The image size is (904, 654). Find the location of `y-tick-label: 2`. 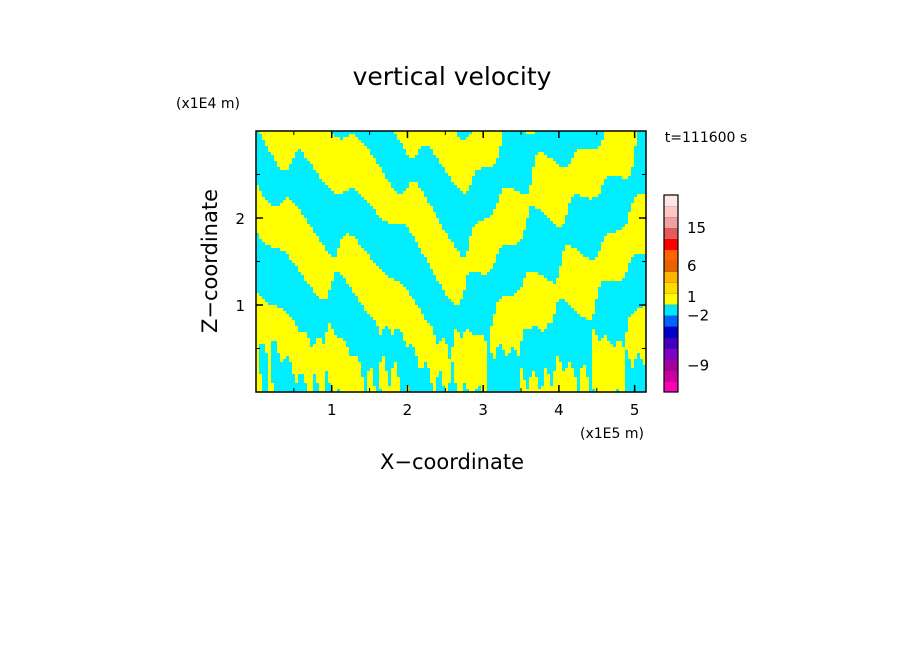

y-tick-label: 2 is located at coordinates (240, 219).